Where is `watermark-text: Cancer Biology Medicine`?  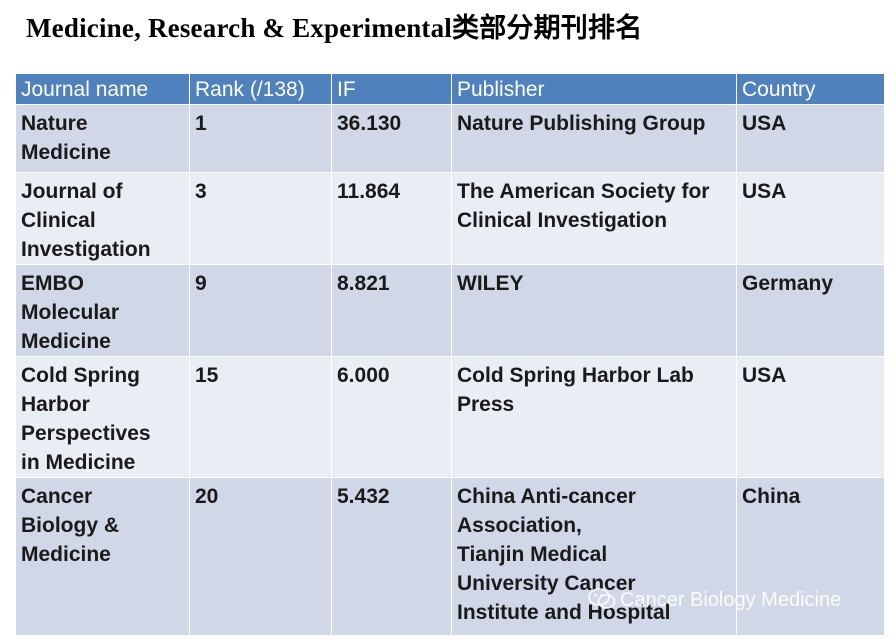 watermark-text: Cancer Biology Medicine is located at coordinates (731, 600).